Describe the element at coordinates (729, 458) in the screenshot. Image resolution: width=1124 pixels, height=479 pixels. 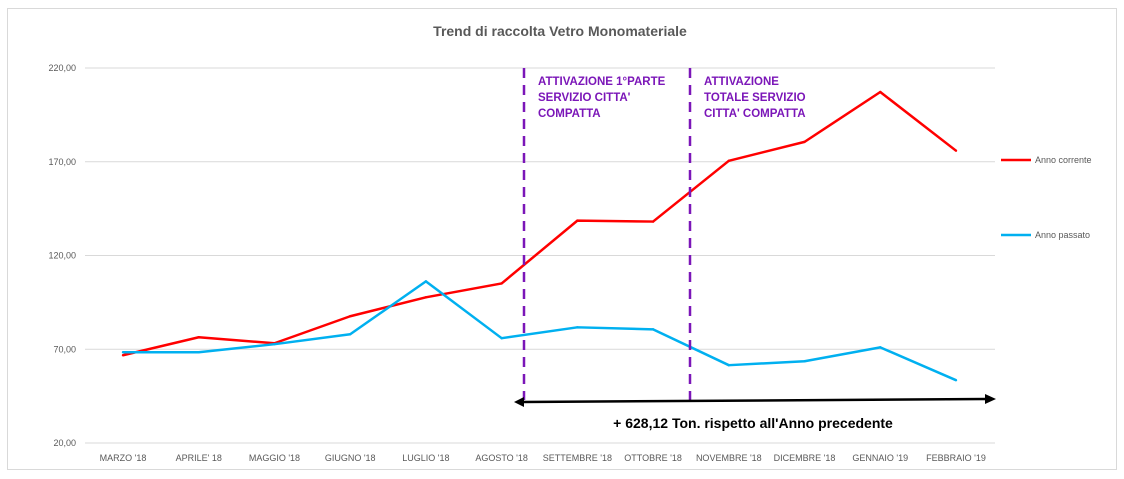
I see `x-tick-label: NOVEMBRE '18` at that location.